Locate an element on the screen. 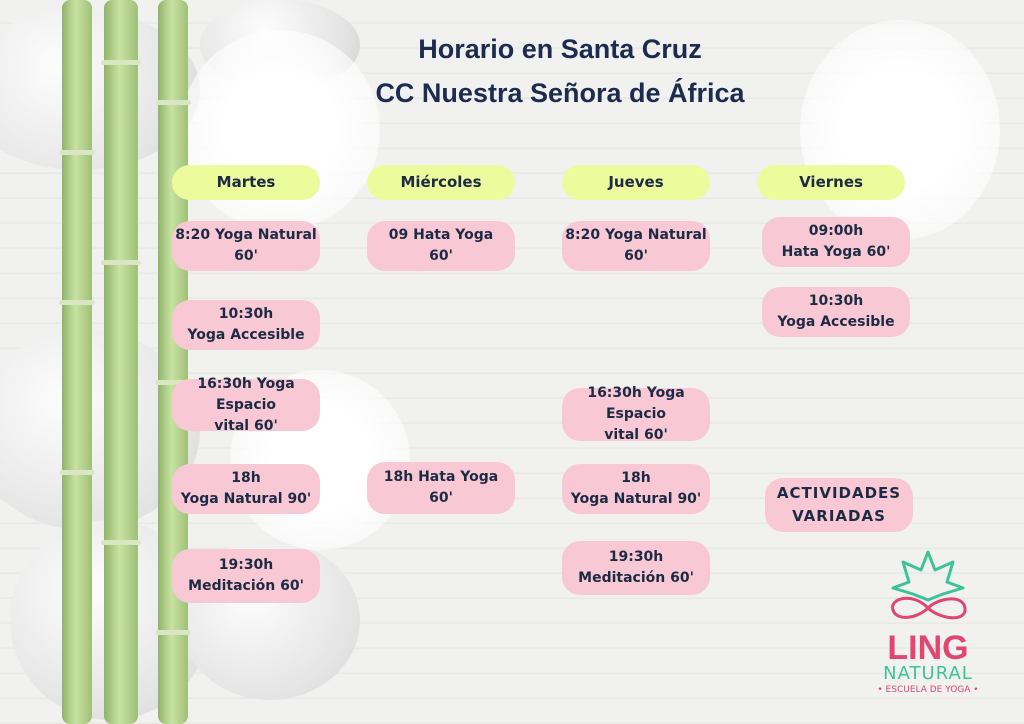 The image size is (1024, 724). class-slot: 09:00h Hata Yoga 60' is located at coordinates (836, 242).